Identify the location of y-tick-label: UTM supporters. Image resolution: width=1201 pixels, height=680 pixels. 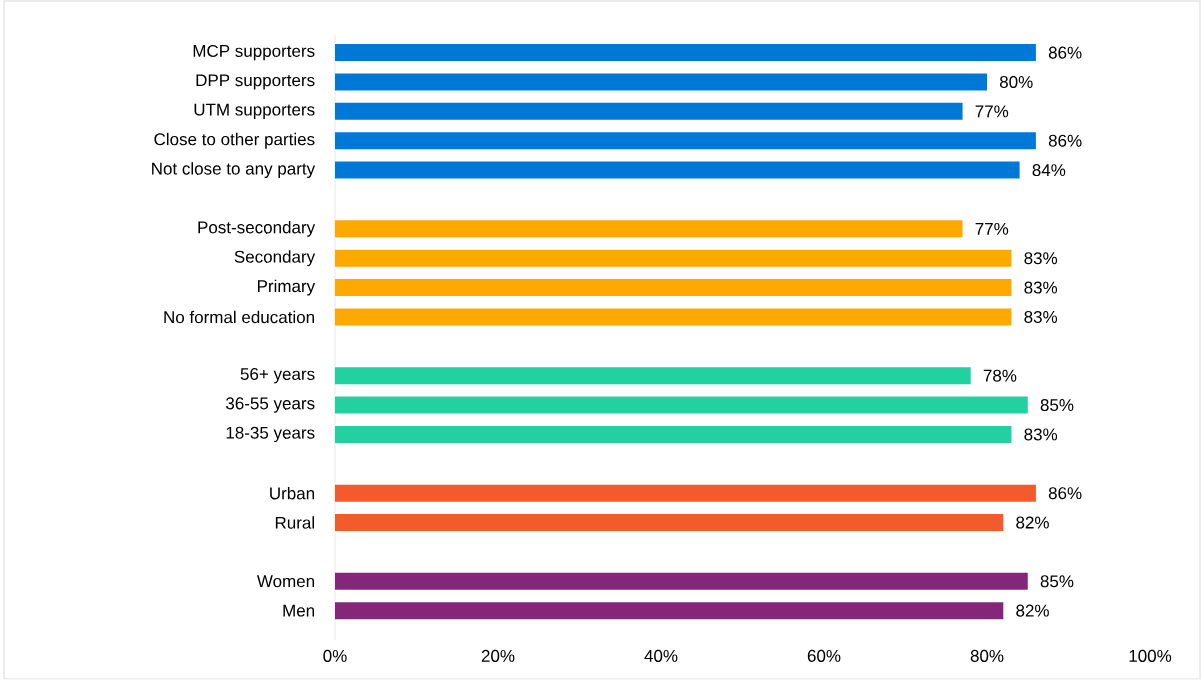
(254, 111).